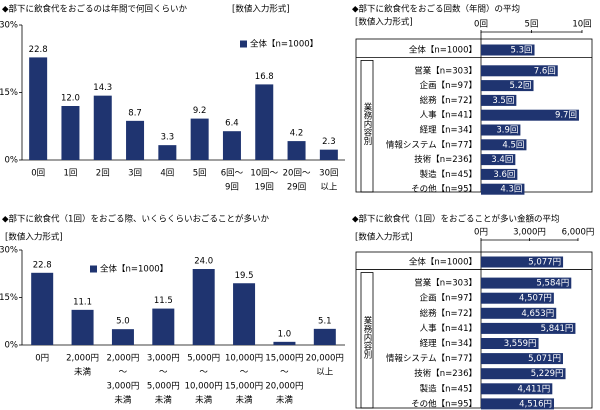 The height and width of the screenshot is (410, 600). What do you see at coordinates (544, 263) in the screenshot?
I see `value-label: 5,077円` at bounding box center [544, 263].